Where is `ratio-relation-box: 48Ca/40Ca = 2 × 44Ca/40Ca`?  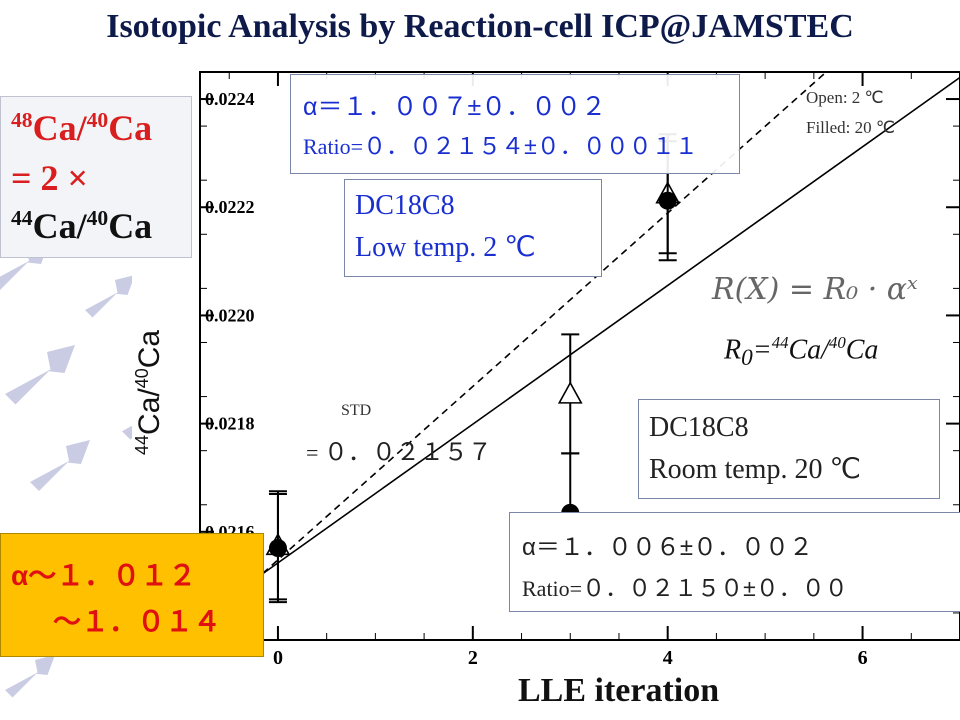
ratio-relation-box: 48Ca/40Ca = 2 × 44Ca/40Ca is located at coordinates (96, 177).